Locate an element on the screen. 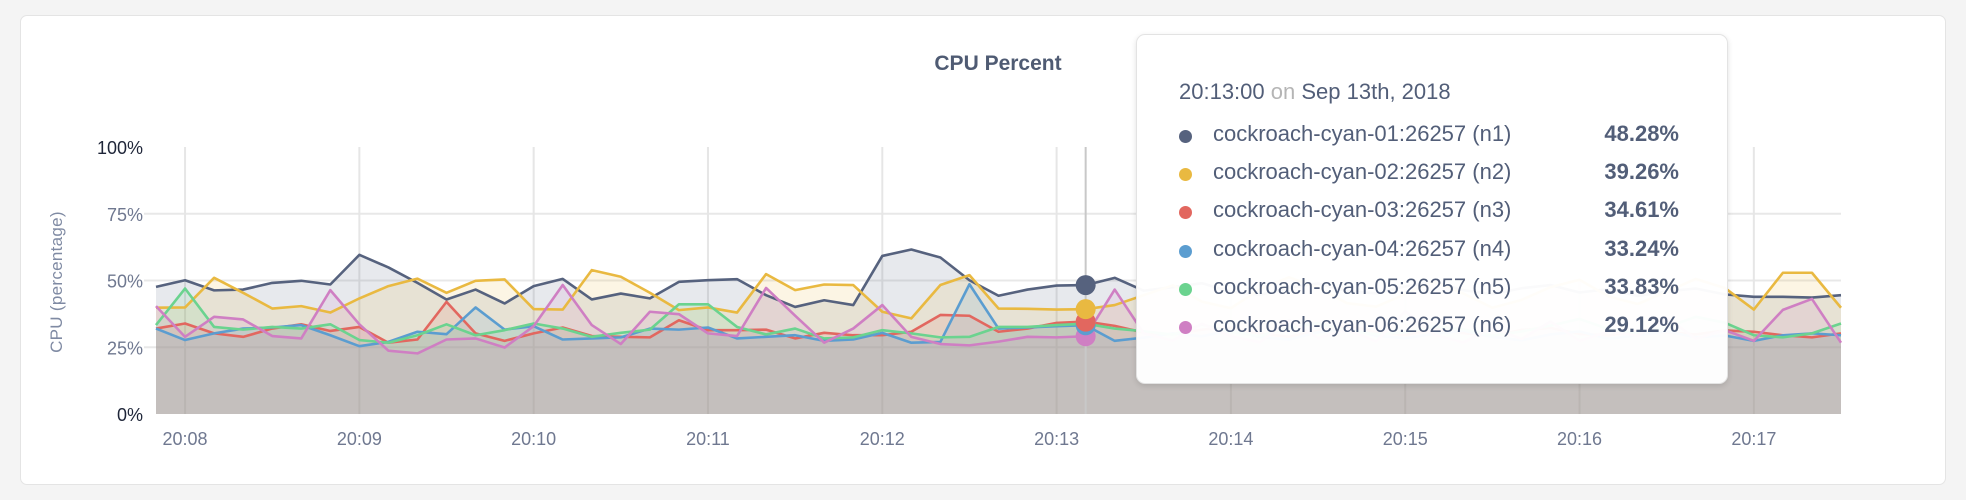 Image resolution: width=1966 pixels, height=500 pixels. tooltip-series-name: cockroach-cyan-01:26257 (n1) is located at coordinates (1362, 133).